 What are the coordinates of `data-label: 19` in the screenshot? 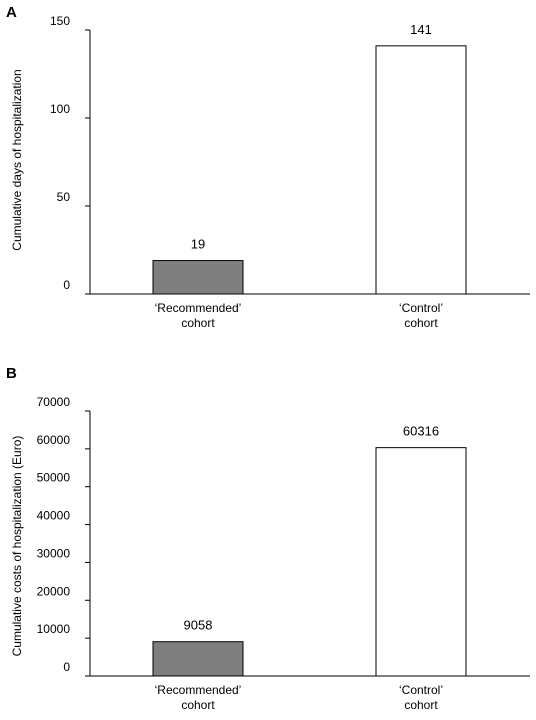 It's located at (198, 244).